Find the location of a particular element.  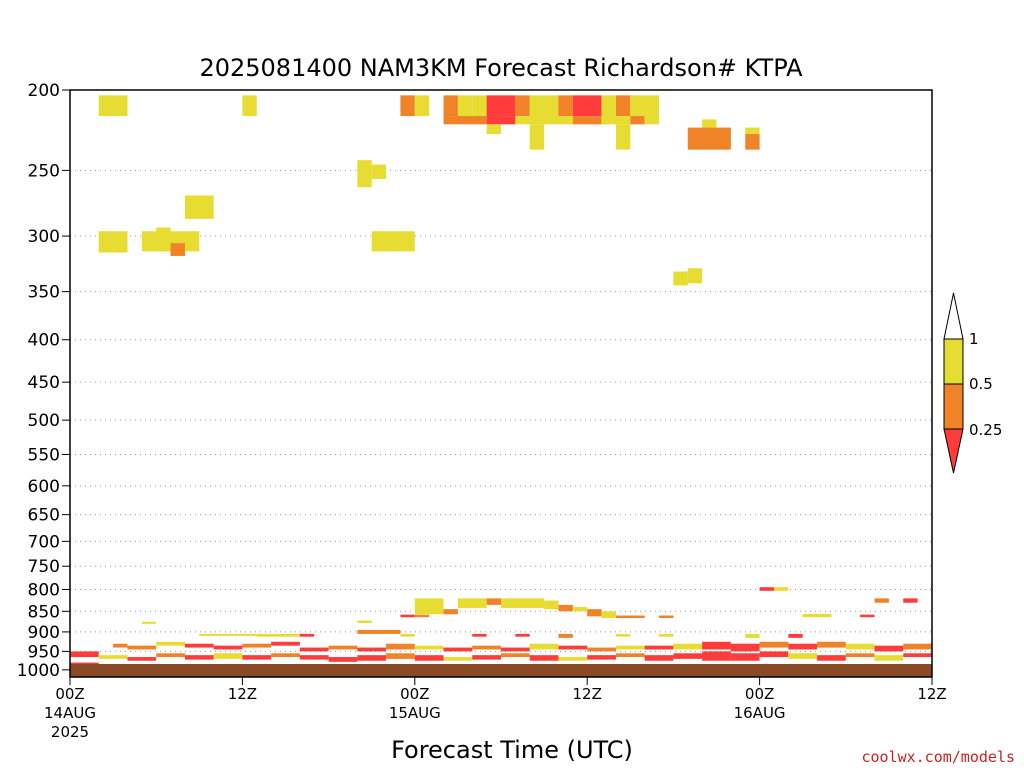

y-tick-label: 200 is located at coordinates (44, 91).